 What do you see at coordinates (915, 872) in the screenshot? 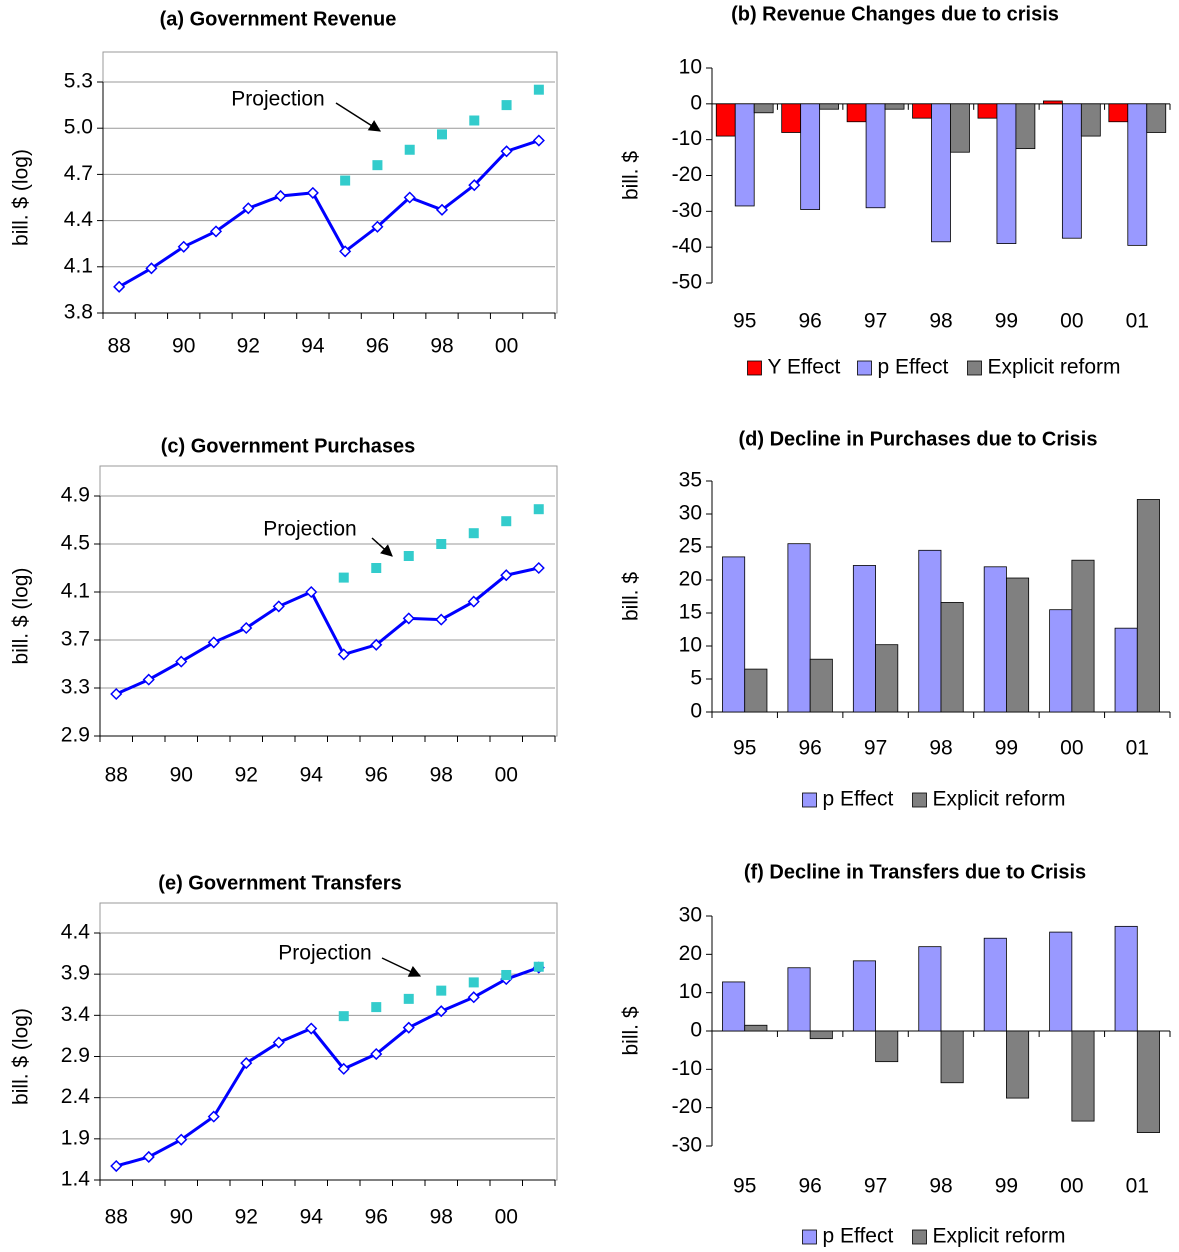
I see `chart-title: (f) Decline in Transfers due to Crisis` at bounding box center [915, 872].